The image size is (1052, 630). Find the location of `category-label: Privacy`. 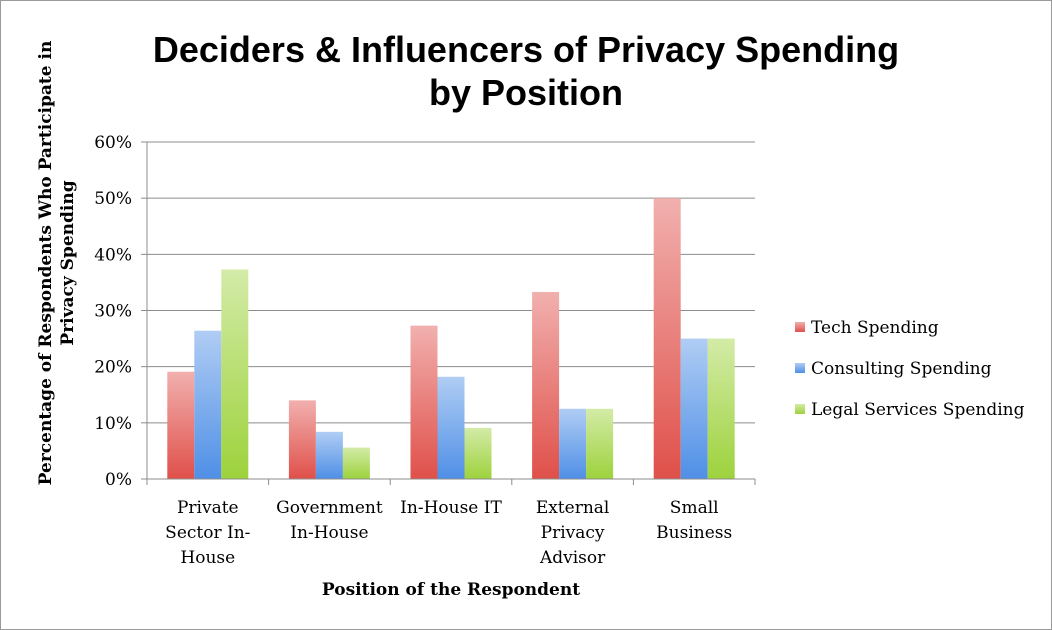

category-label: Privacy is located at coordinates (573, 533).